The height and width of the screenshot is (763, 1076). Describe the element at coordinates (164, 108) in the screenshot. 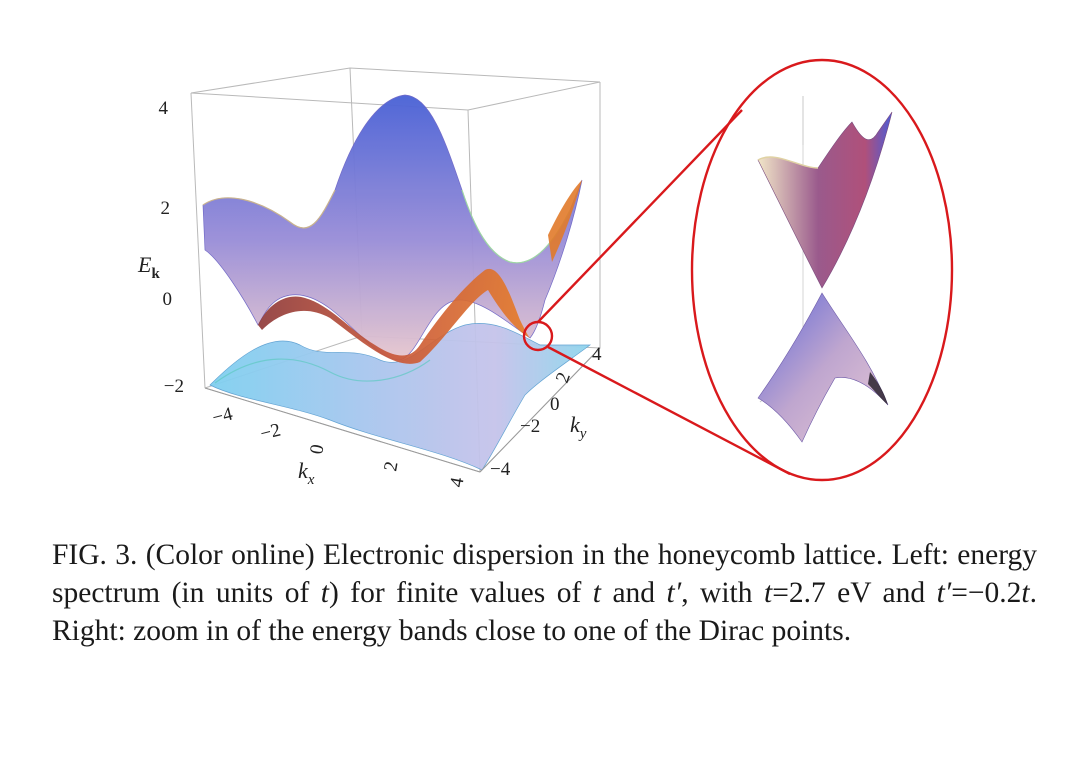

I see `z-tick: 4` at that location.